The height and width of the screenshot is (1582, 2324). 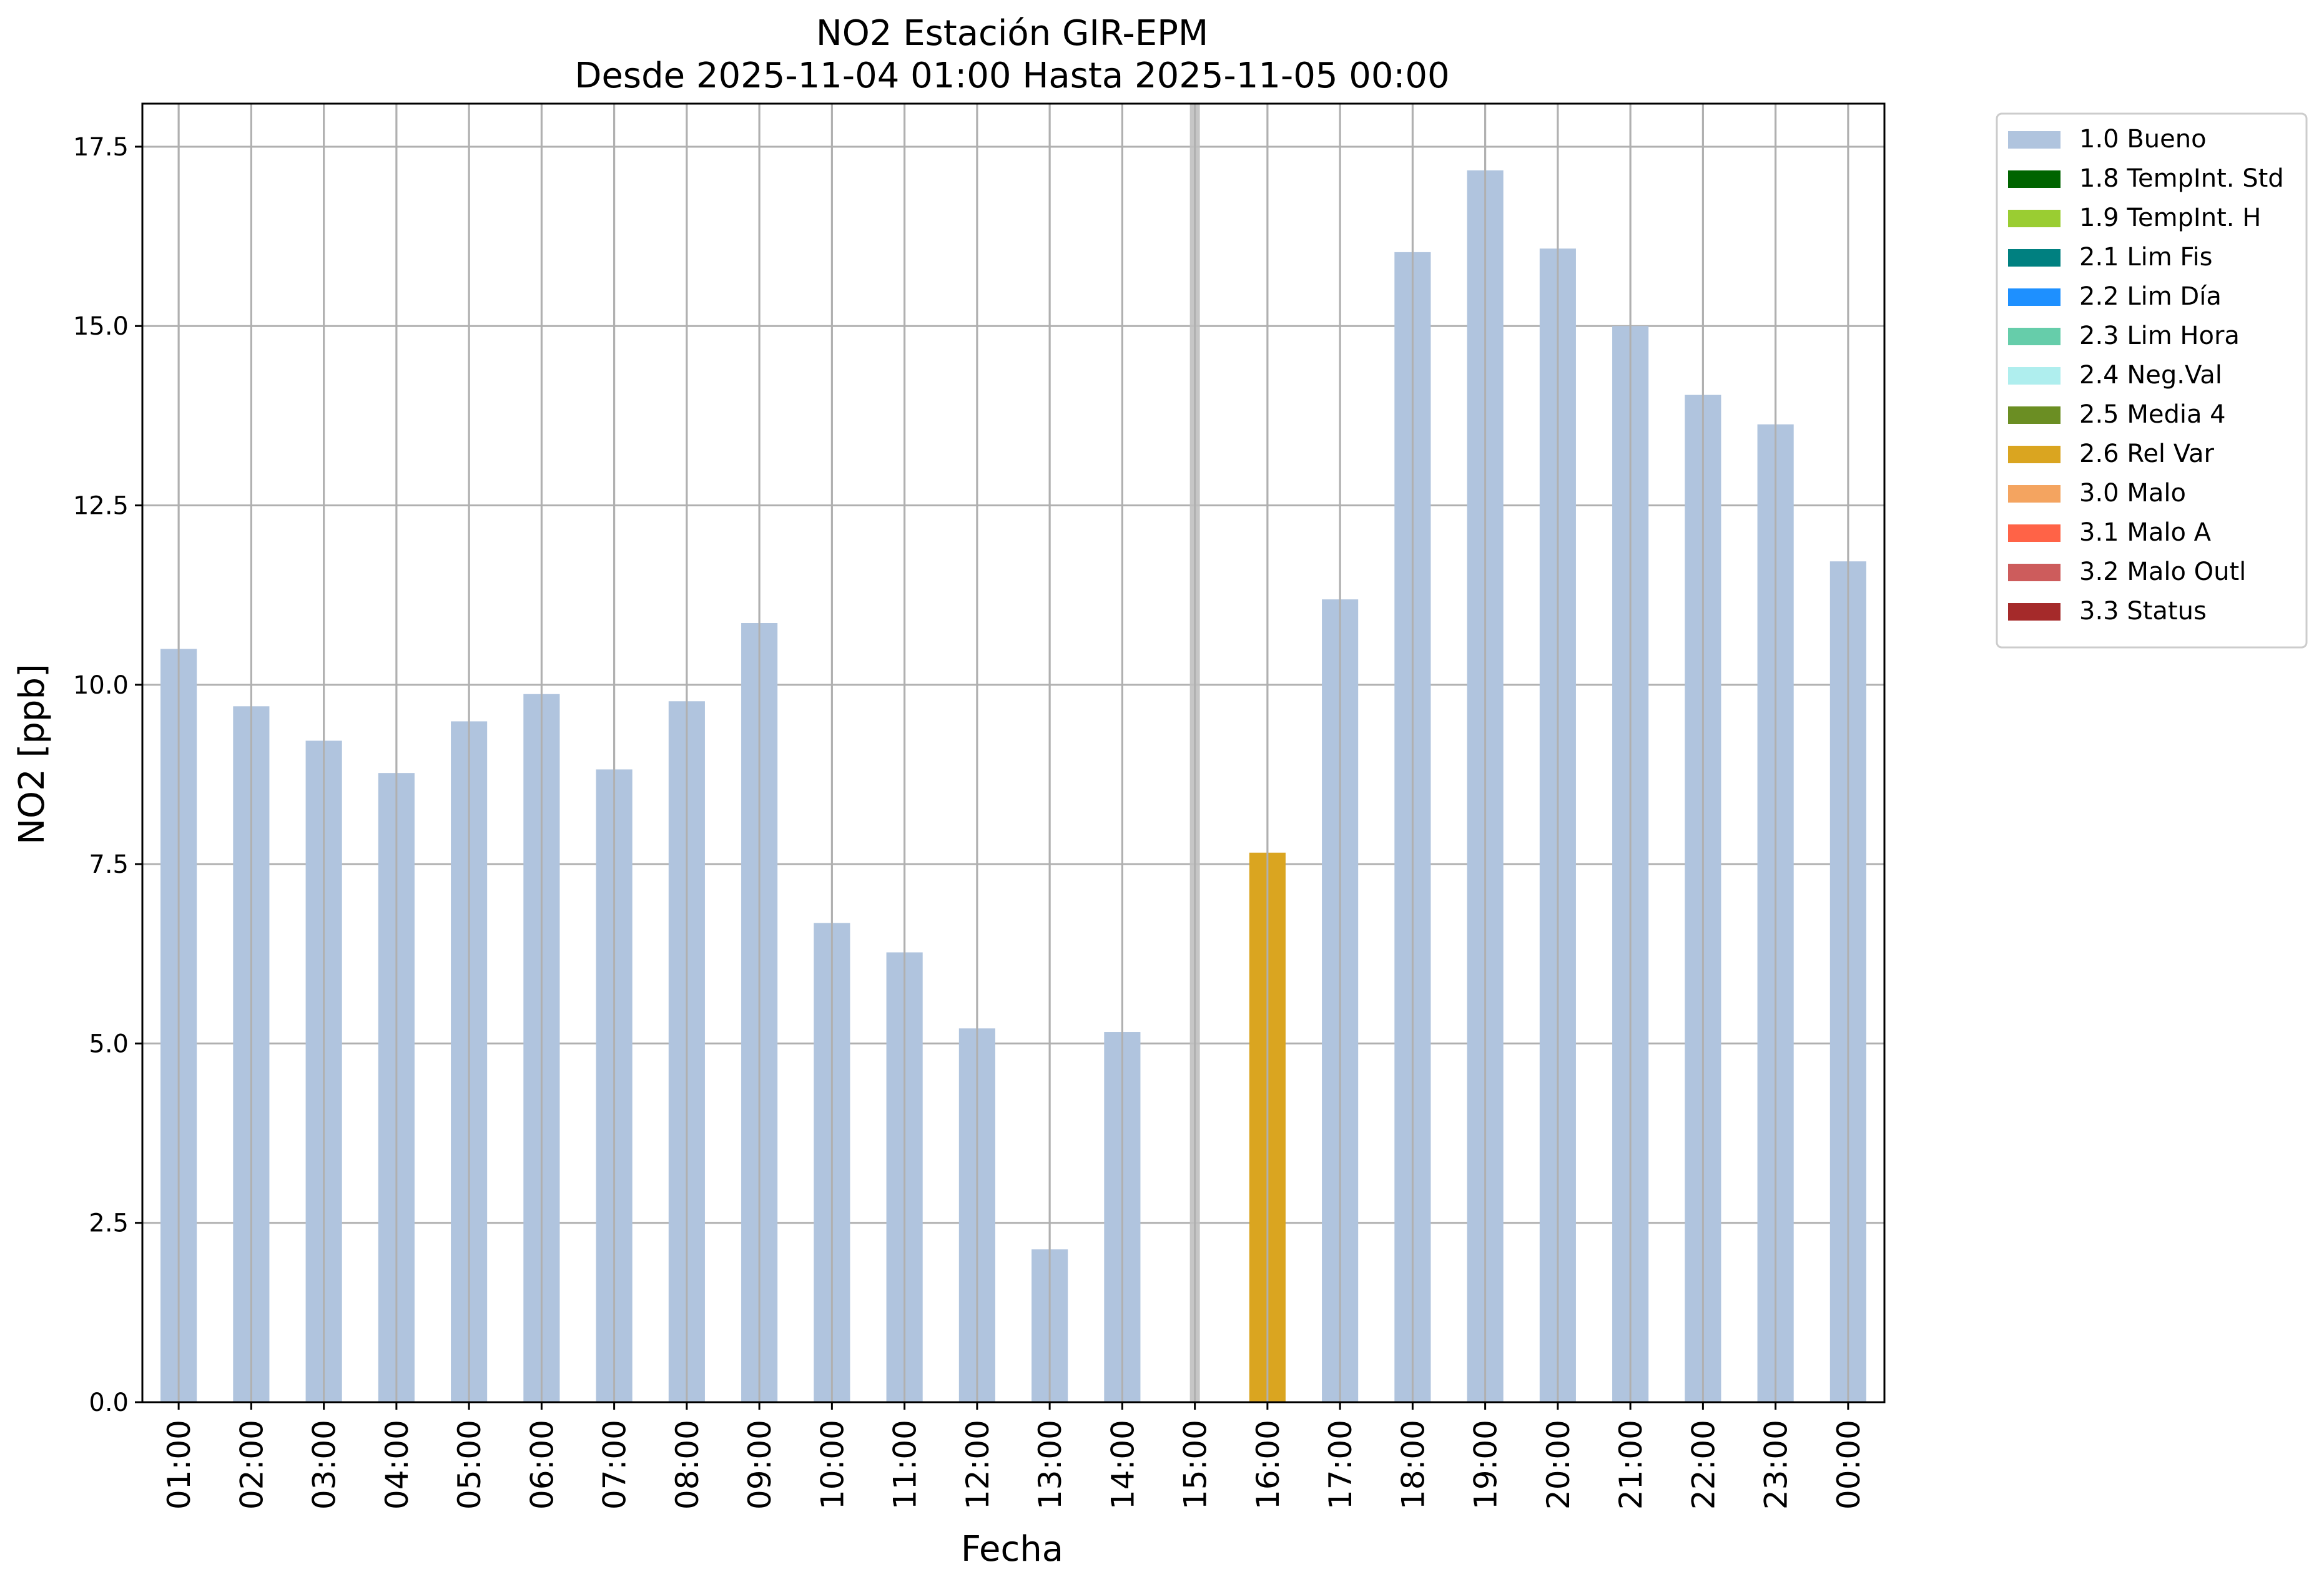 I want to click on legend-label: 2.1 Lim Fis, so click(x=2145, y=257).